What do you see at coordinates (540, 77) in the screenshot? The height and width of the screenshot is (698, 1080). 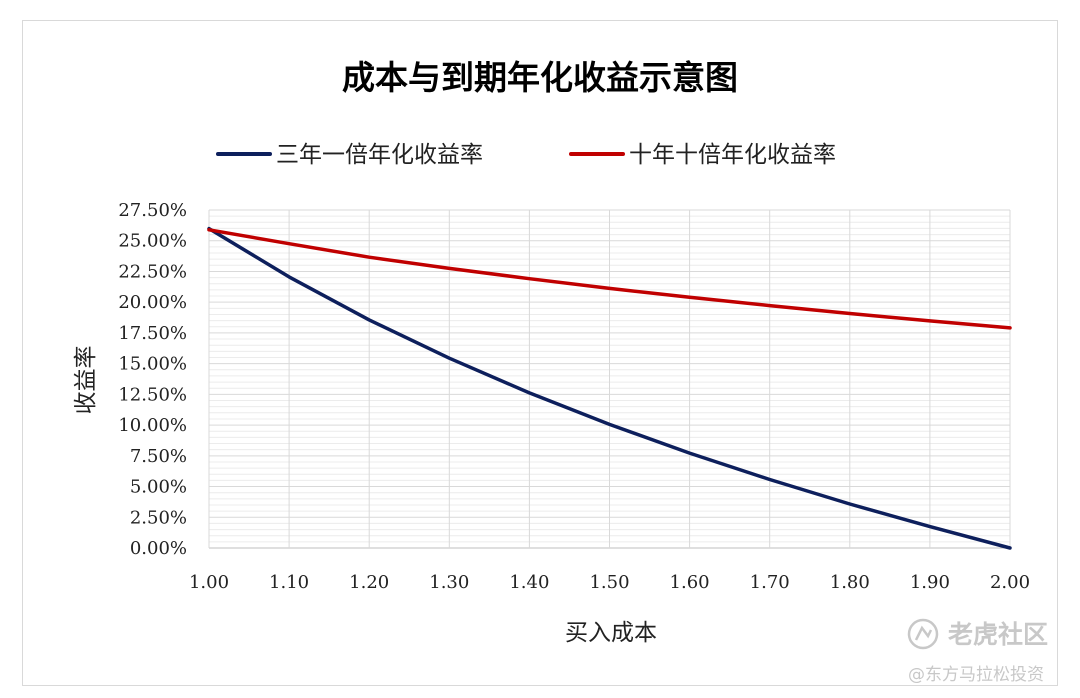 I see `chart-title: 成本与到期年化收益示意图` at bounding box center [540, 77].